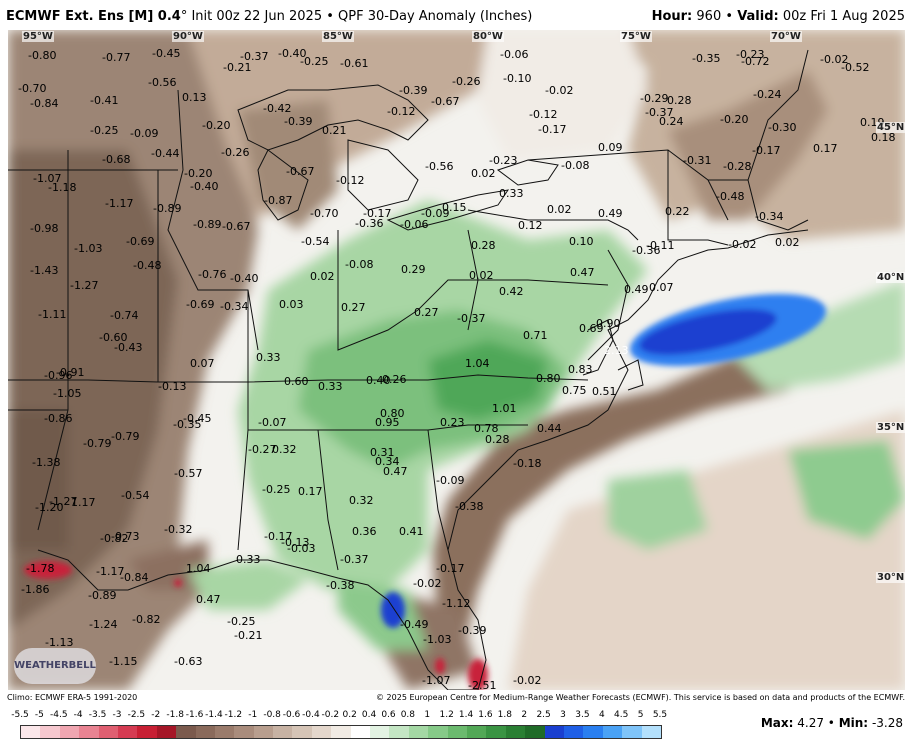 The height and width of the screenshot is (750, 913). What do you see at coordinates (291, 304) in the screenshot?
I see `anomaly-value: 0.03` at bounding box center [291, 304].